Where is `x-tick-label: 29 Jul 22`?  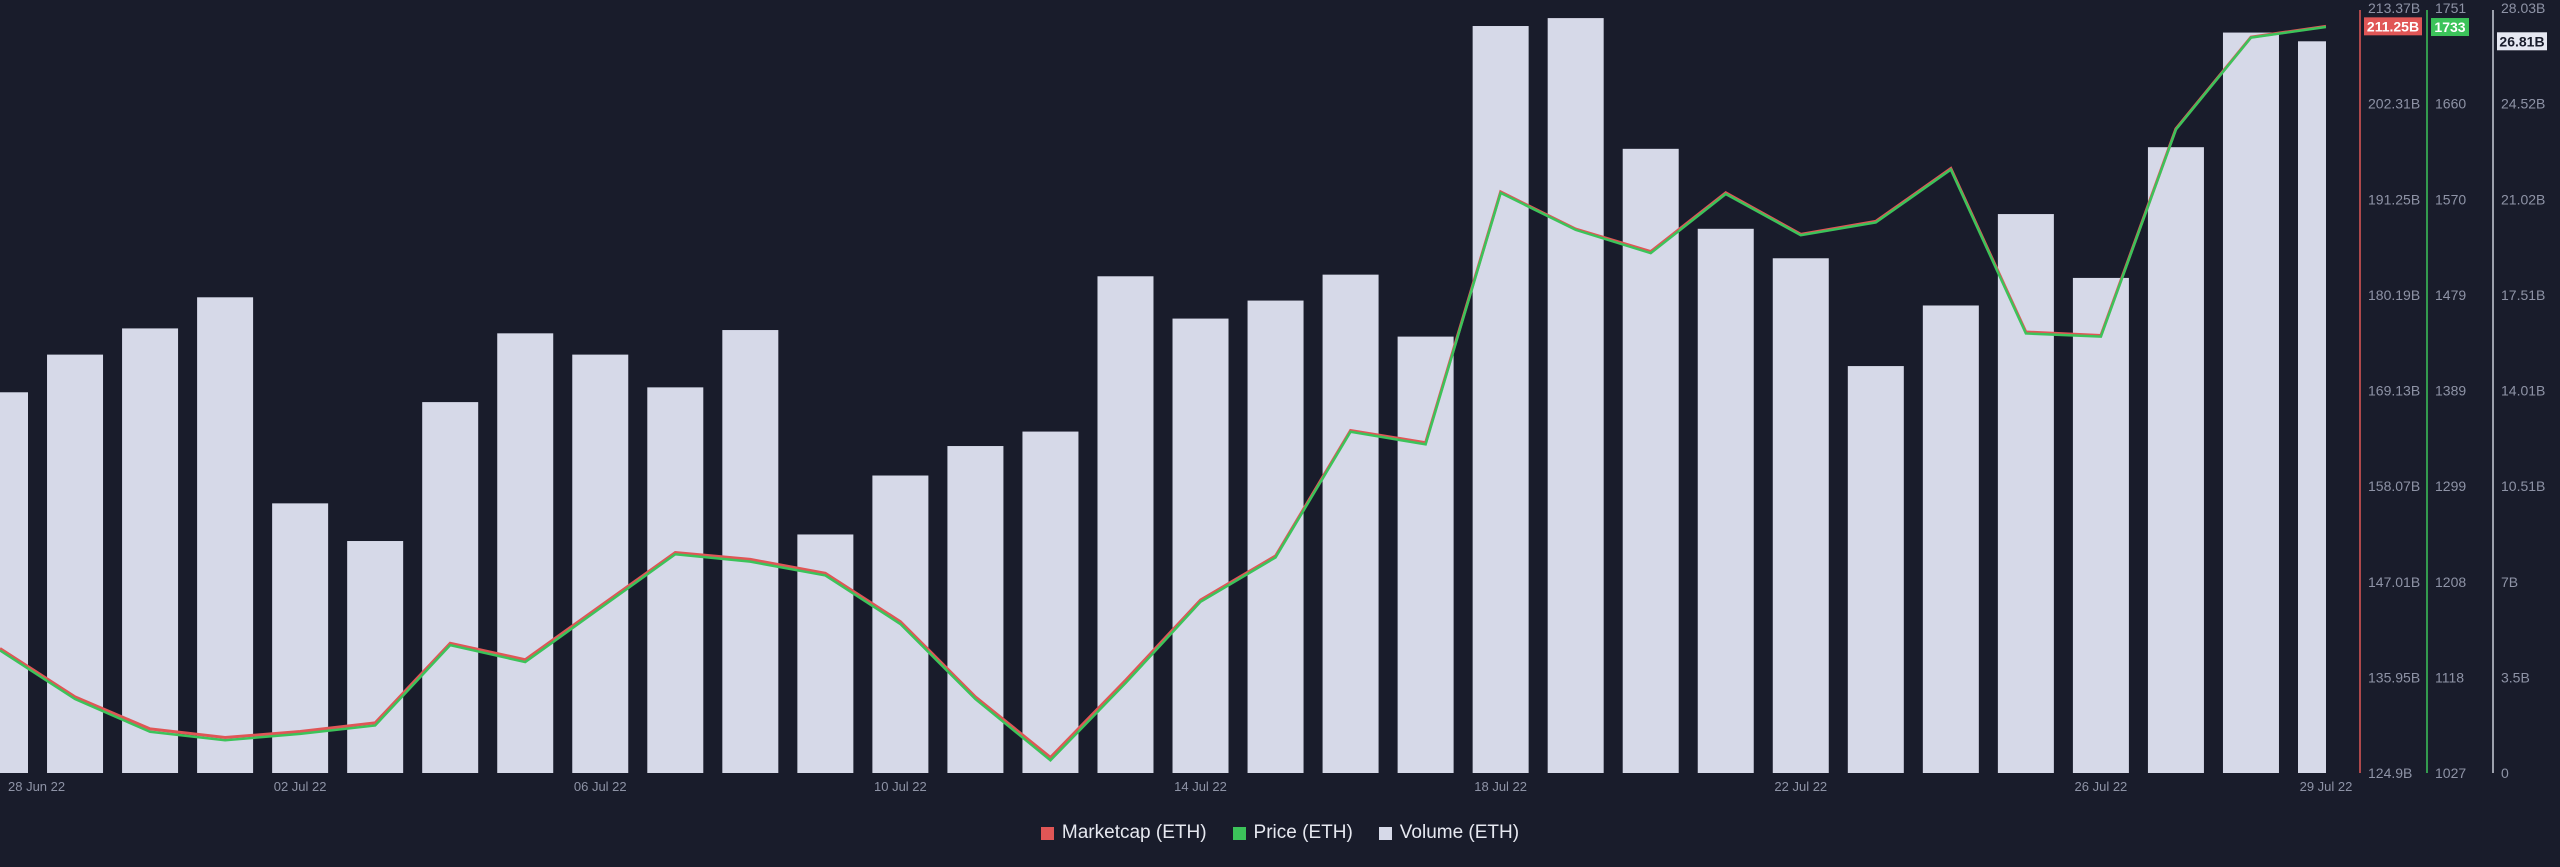
x-tick-label: 29 Jul 22 is located at coordinates (2326, 786).